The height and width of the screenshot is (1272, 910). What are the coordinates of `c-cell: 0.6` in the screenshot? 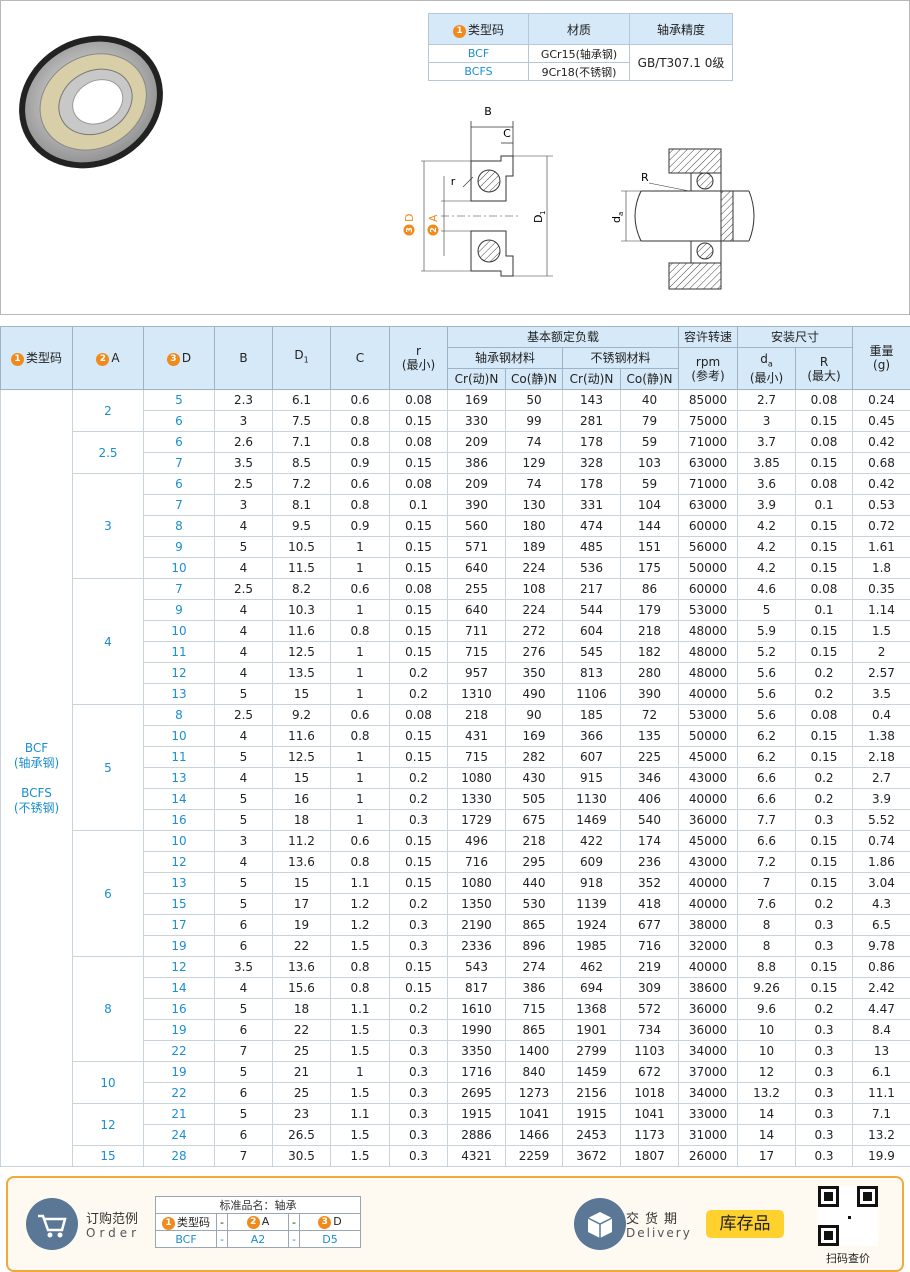 It's located at (360, 484).